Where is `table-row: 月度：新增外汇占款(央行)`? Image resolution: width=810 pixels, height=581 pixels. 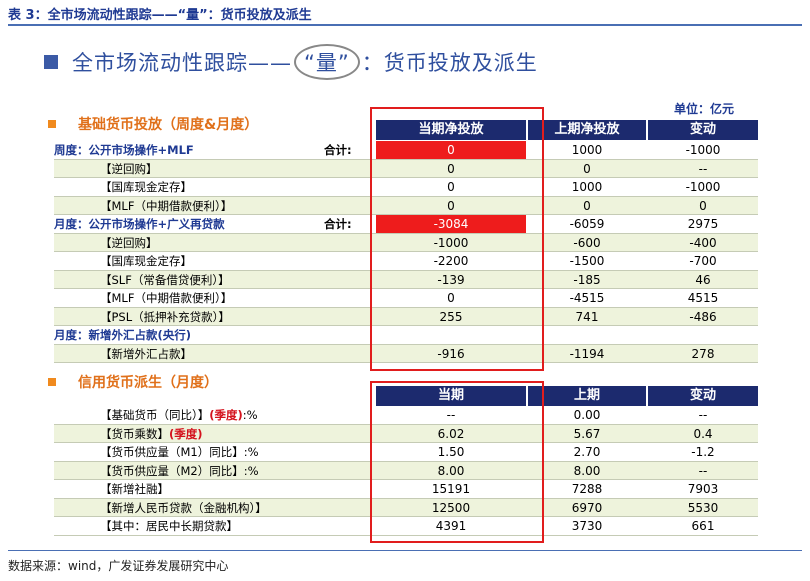 table-row: 月度：新增外汇占款(央行) is located at coordinates (406, 335).